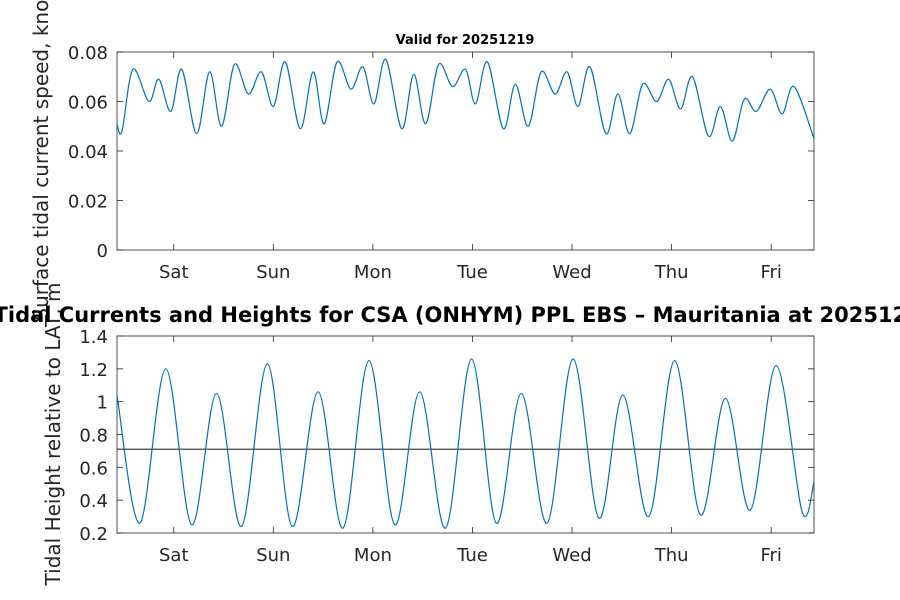  I want to click on top-y-axis-label: Surface tidal current speed, knots, so click(41, 160).